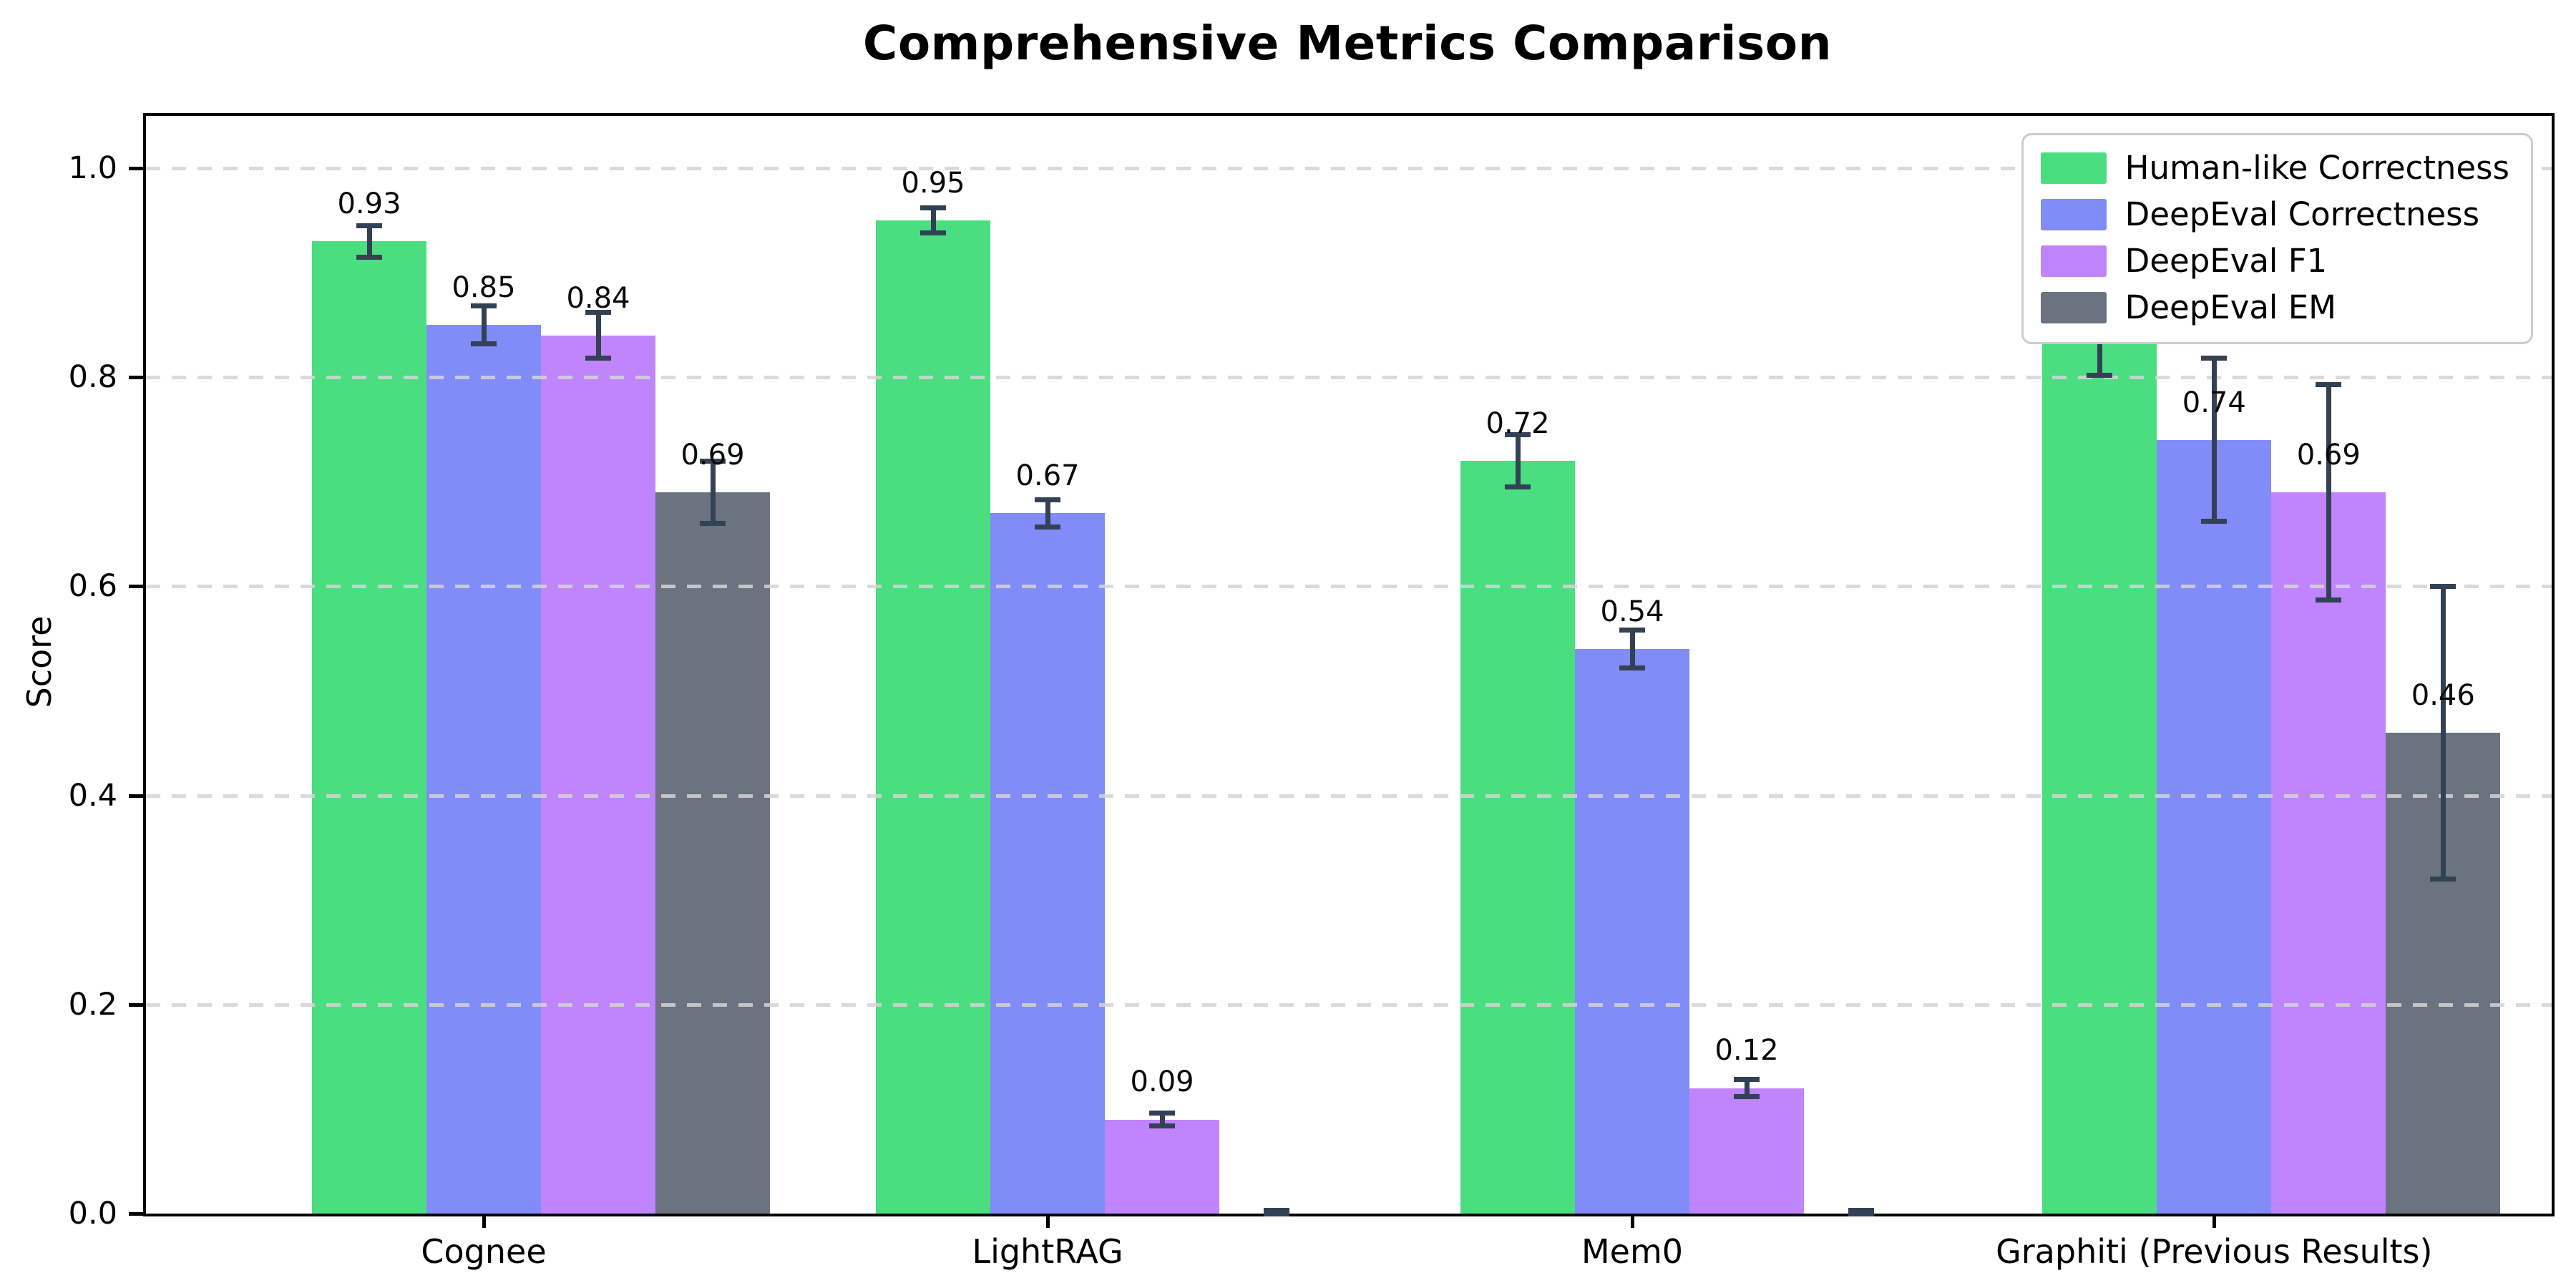 The width and height of the screenshot is (2576, 1288). Describe the element at coordinates (713, 853) in the screenshot. I see `bar-deepeval-em-cognee` at that location.